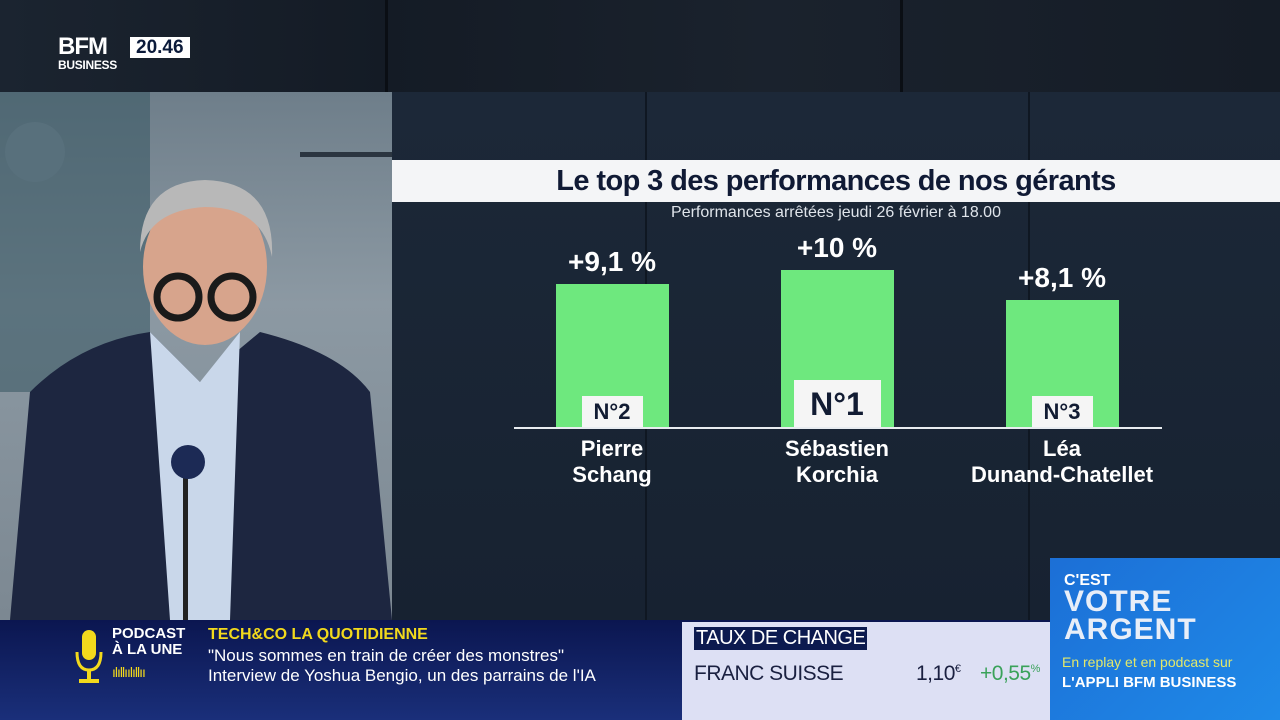 The width and height of the screenshot is (1280, 720). I want to click on fx-change: +0,55%, so click(1010, 674).